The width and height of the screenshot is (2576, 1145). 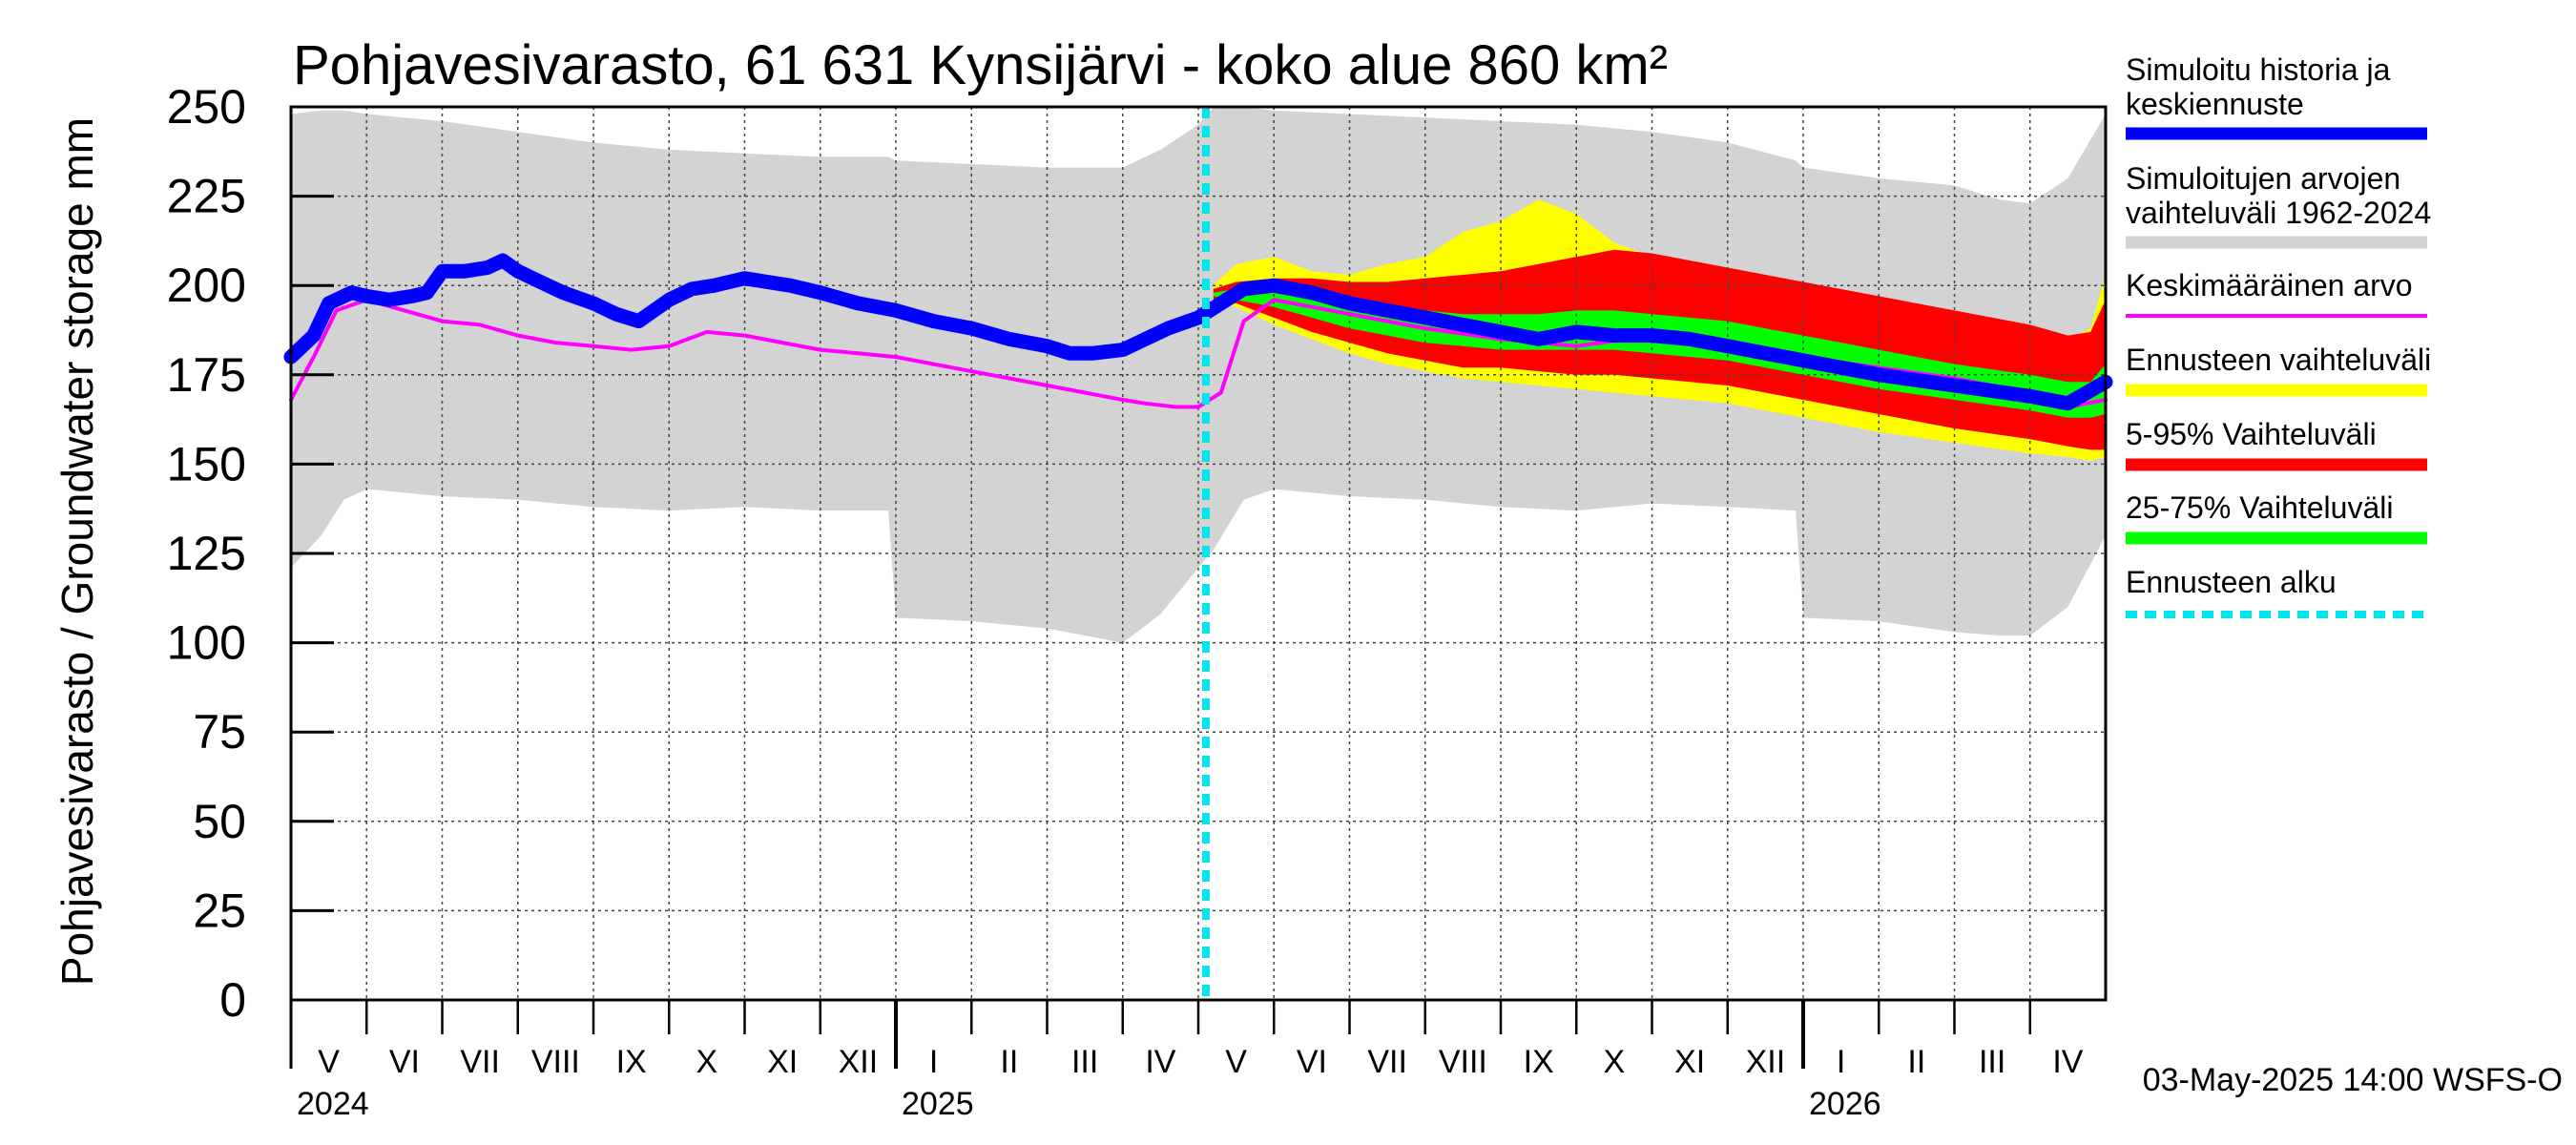 What do you see at coordinates (206, 643) in the screenshot?
I see `y-tick-label: 100` at bounding box center [206, 643].